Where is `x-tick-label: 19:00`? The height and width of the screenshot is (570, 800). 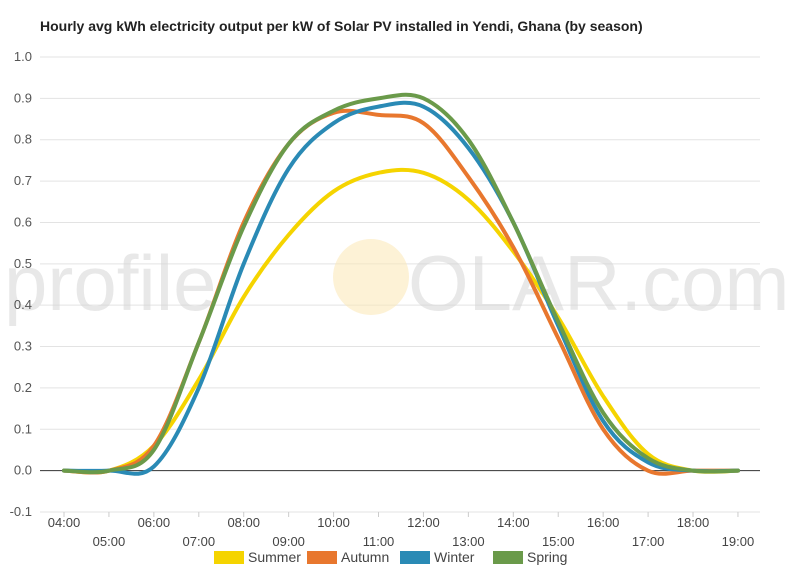
x-tick-label: 19:00 is located at coordinates (738, 541).